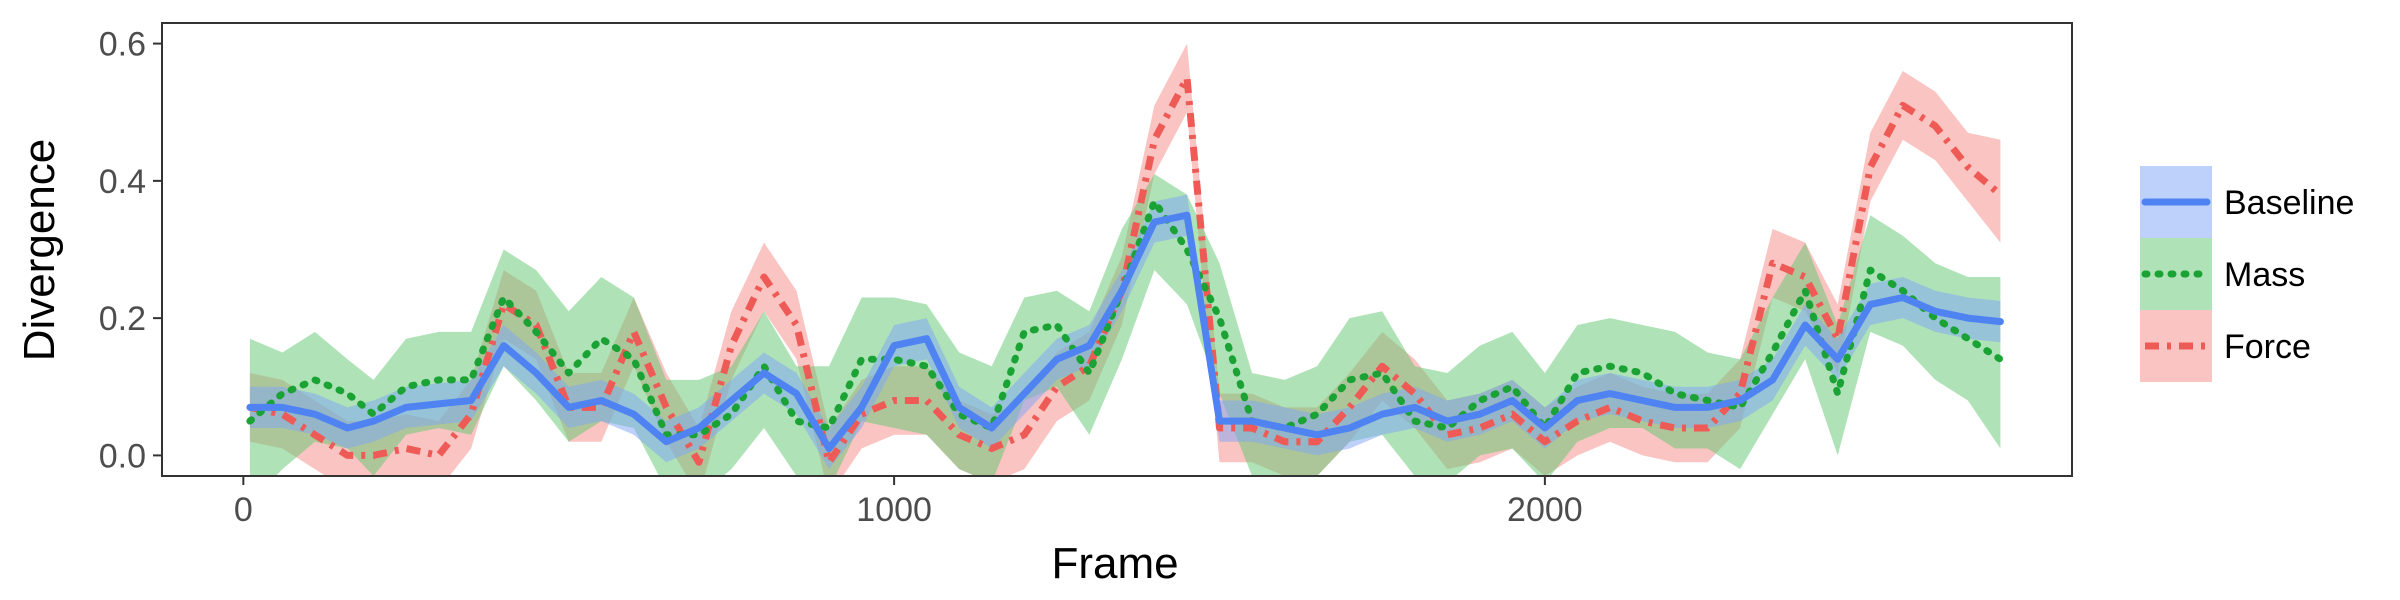  What do you see at coordinates (1545, 510) in the screenshot?
I see `x-tick-label: 2000` at bounding box center [1545, 510].